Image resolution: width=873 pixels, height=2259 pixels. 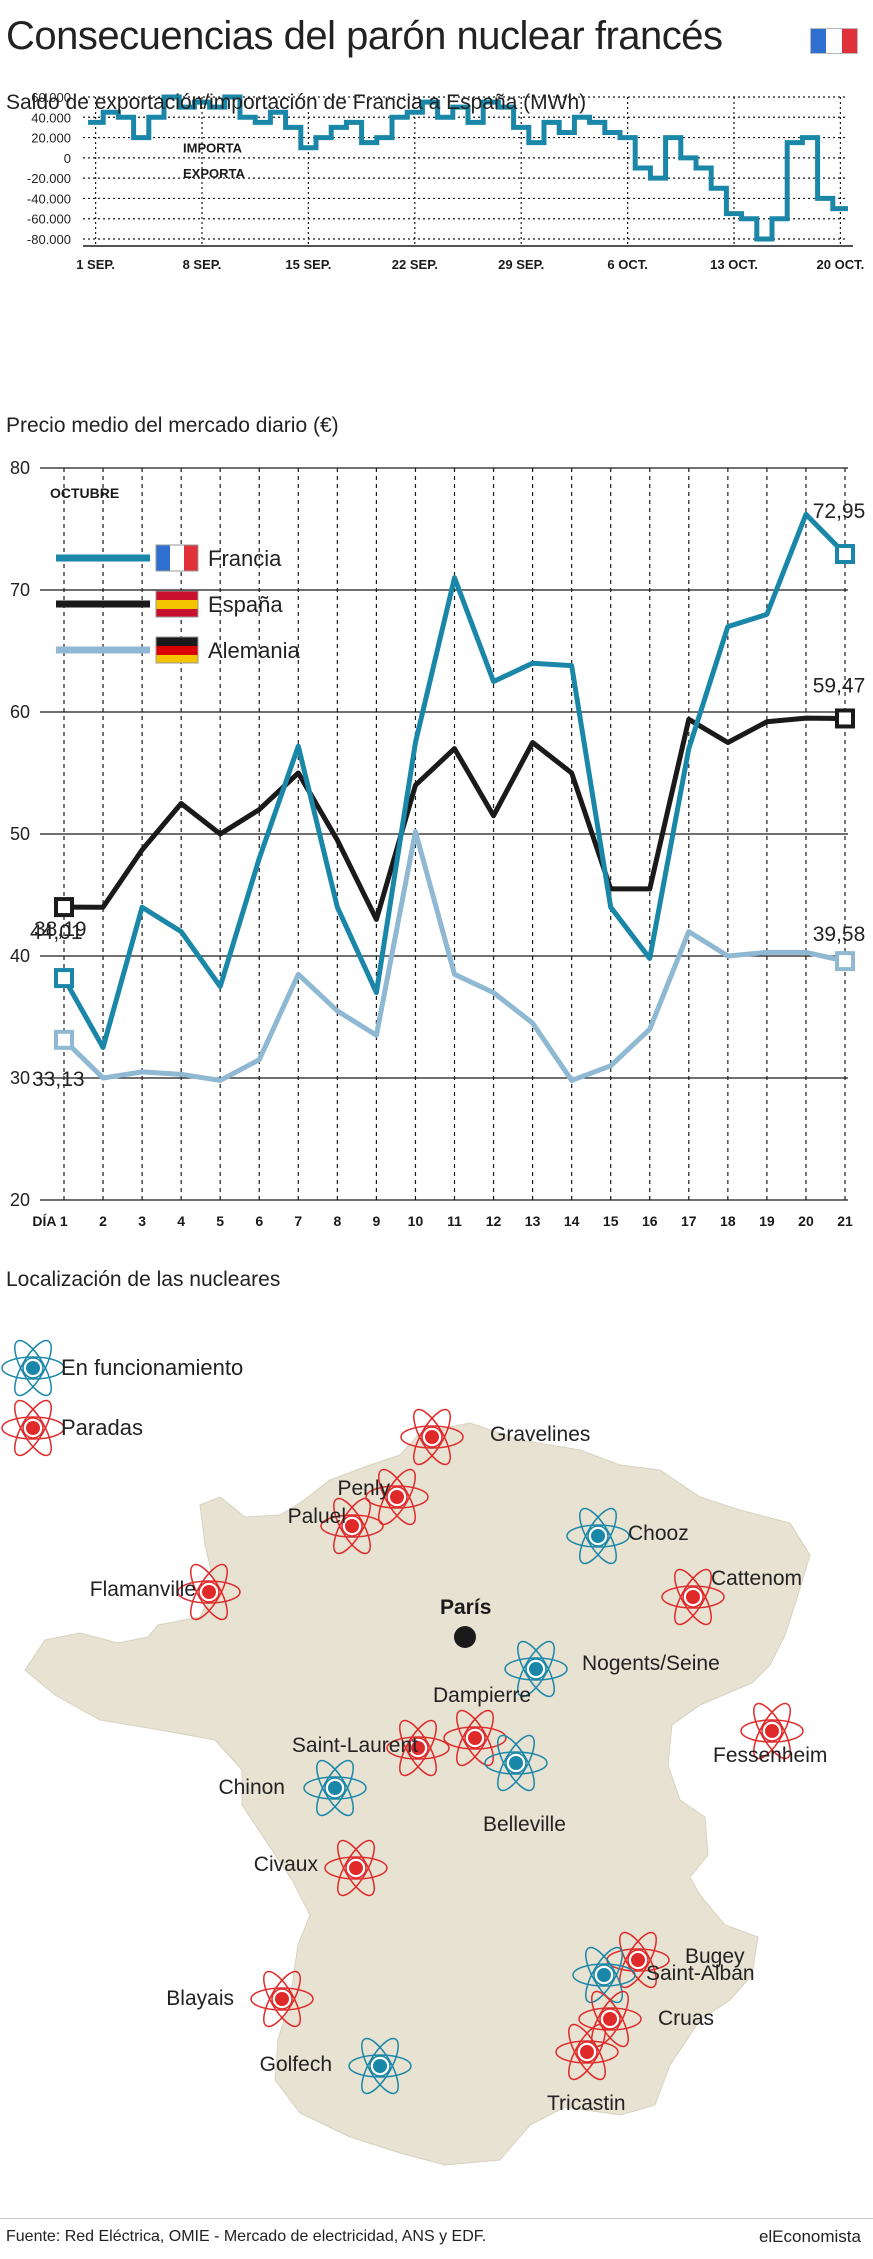 I want to click on plant-label: Nogents/Seine, so click(x=651, y=1663).